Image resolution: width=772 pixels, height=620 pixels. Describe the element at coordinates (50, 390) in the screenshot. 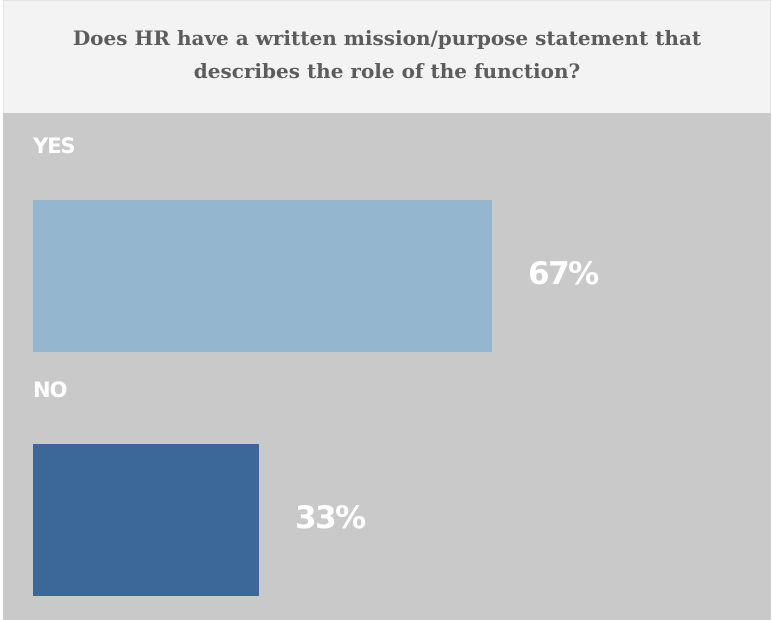

I see `category-label-no: NO` at that location.